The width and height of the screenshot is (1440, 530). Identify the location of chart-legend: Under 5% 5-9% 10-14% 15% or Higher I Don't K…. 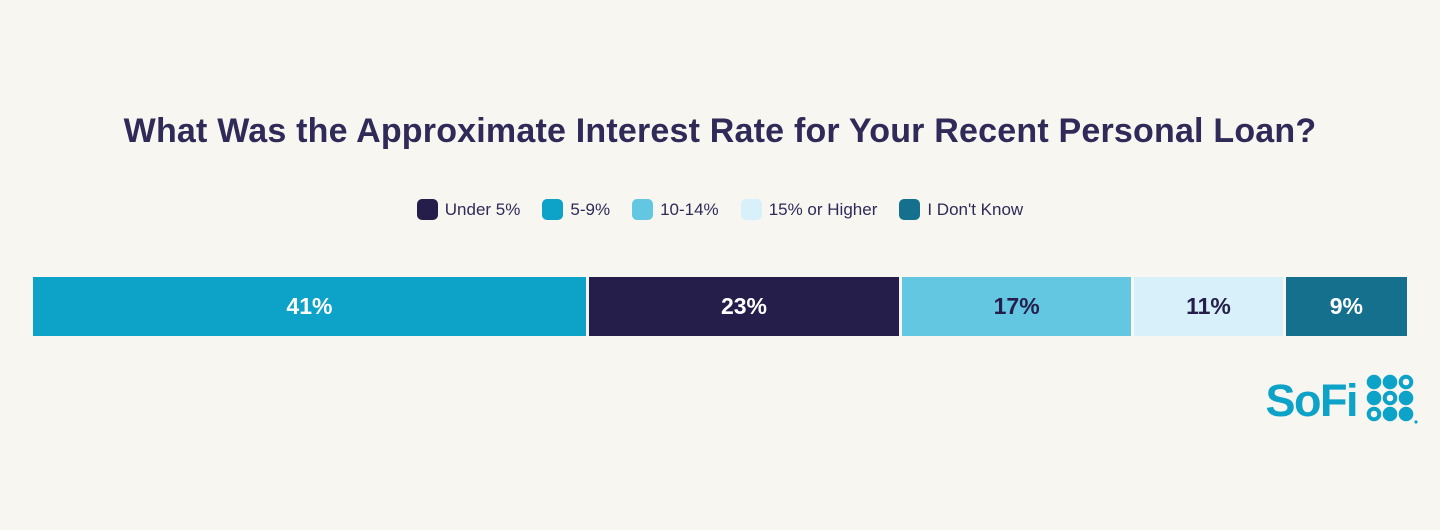
(720, 209).